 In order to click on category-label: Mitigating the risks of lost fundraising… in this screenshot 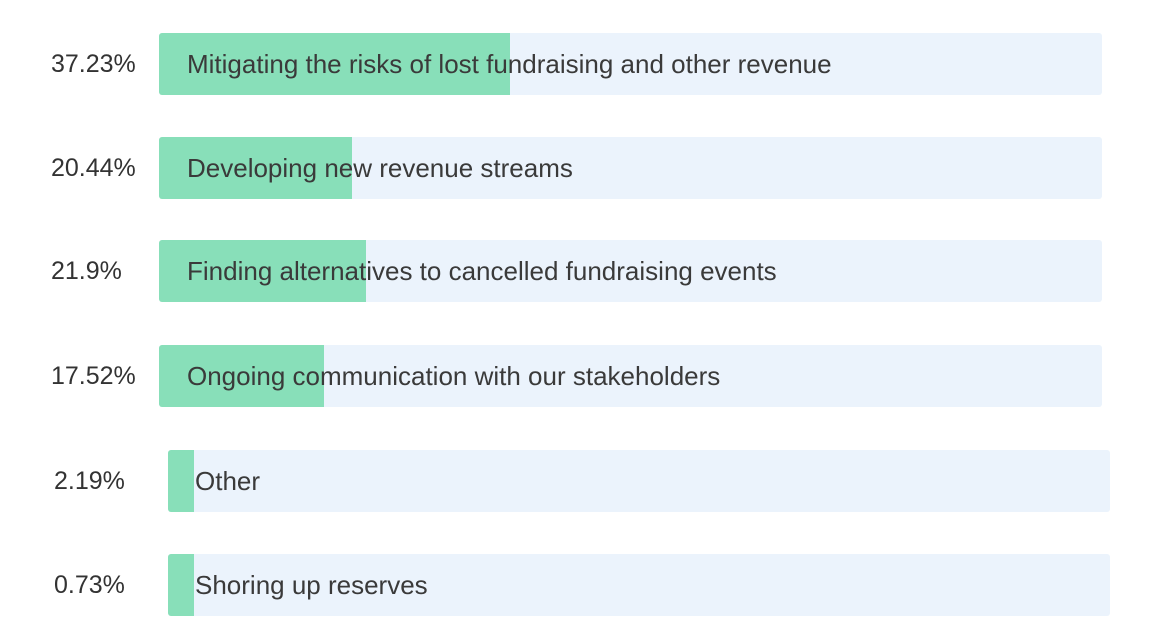, I will do `click(509, 64)`.